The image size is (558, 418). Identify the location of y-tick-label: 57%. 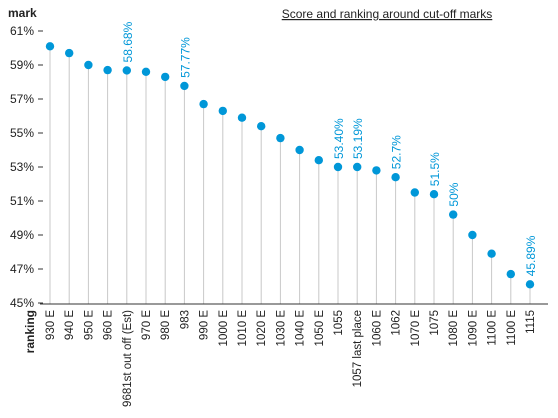
(22, 99).